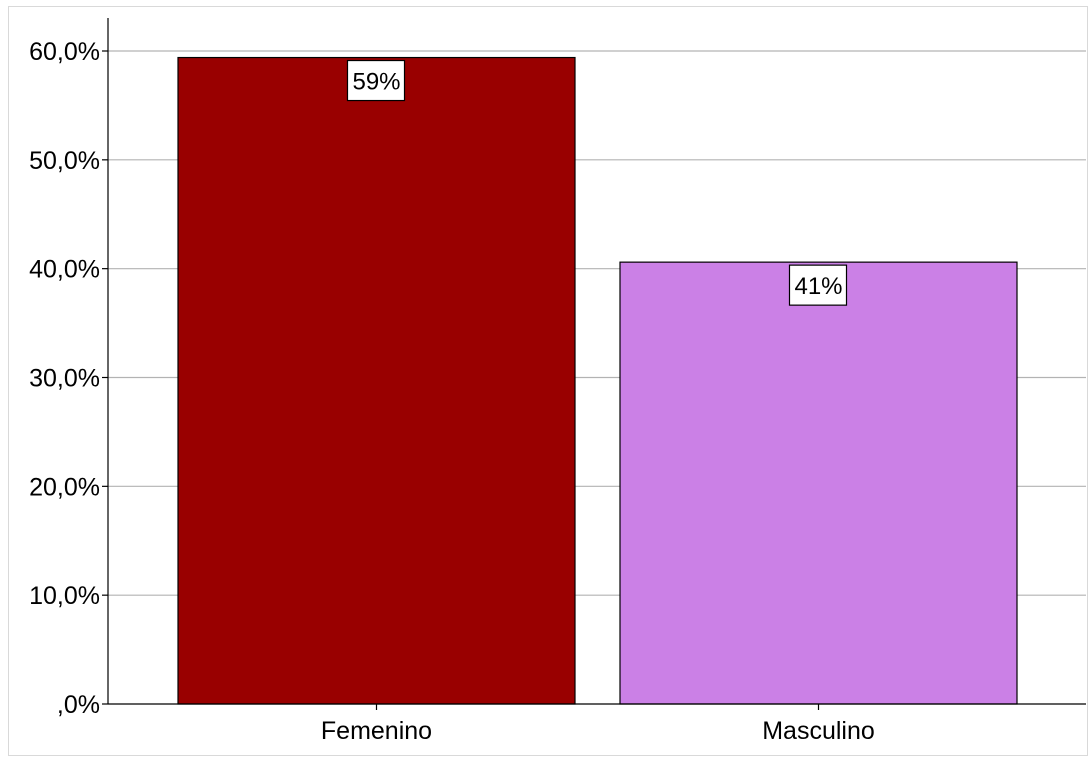  Describe the element at coordinates (818, 731) in the screenshot. I see `x-tick-label: Masculino` at that location.